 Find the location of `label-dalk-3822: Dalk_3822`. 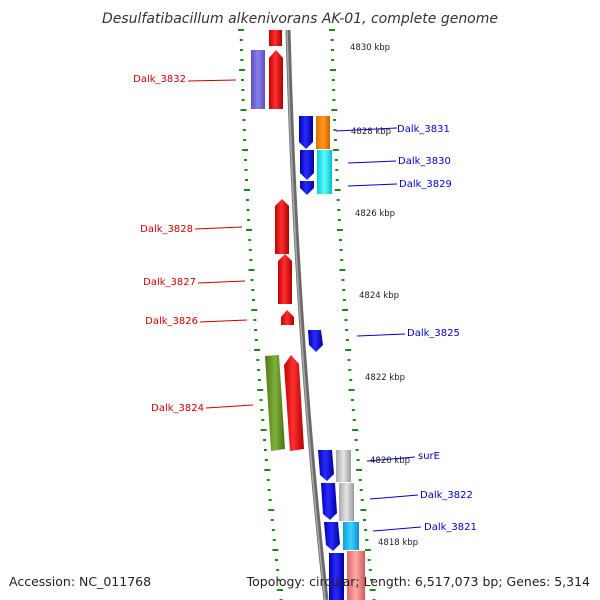

label-dalk-3822: Dalk_3822 is located at coordinates (446, 495).